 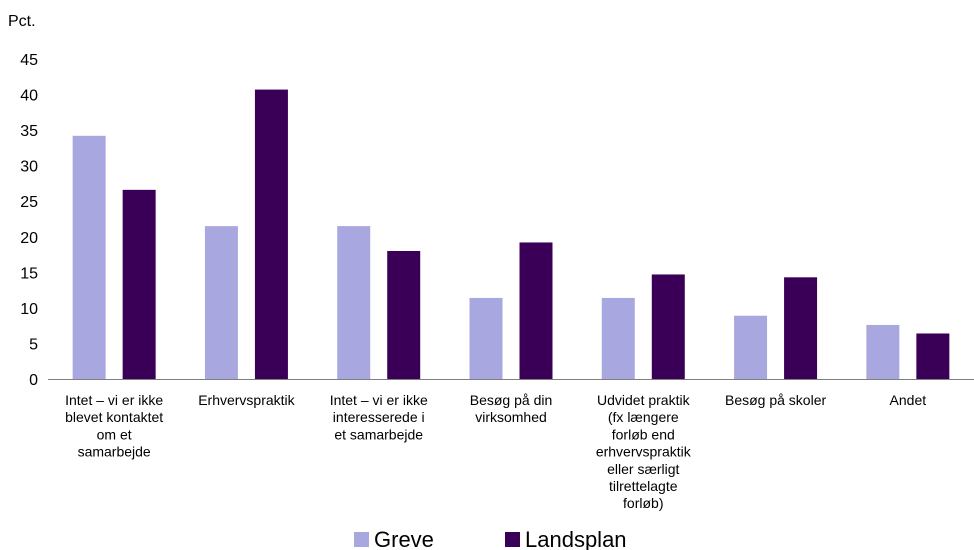 What do you see at coordinates (29, 220) in the screenshot?
I see `y-axis-ticks: 0 5 10 15 20 25 30 35 40 45` at bounding box center [29, 220].